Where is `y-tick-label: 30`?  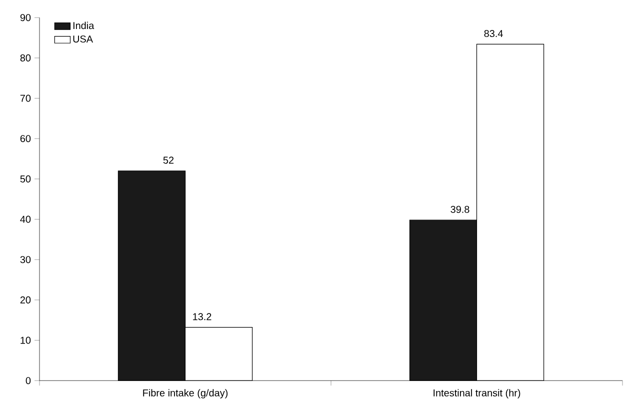 y-tick-label: 30 is located at coordinates (25, 260).